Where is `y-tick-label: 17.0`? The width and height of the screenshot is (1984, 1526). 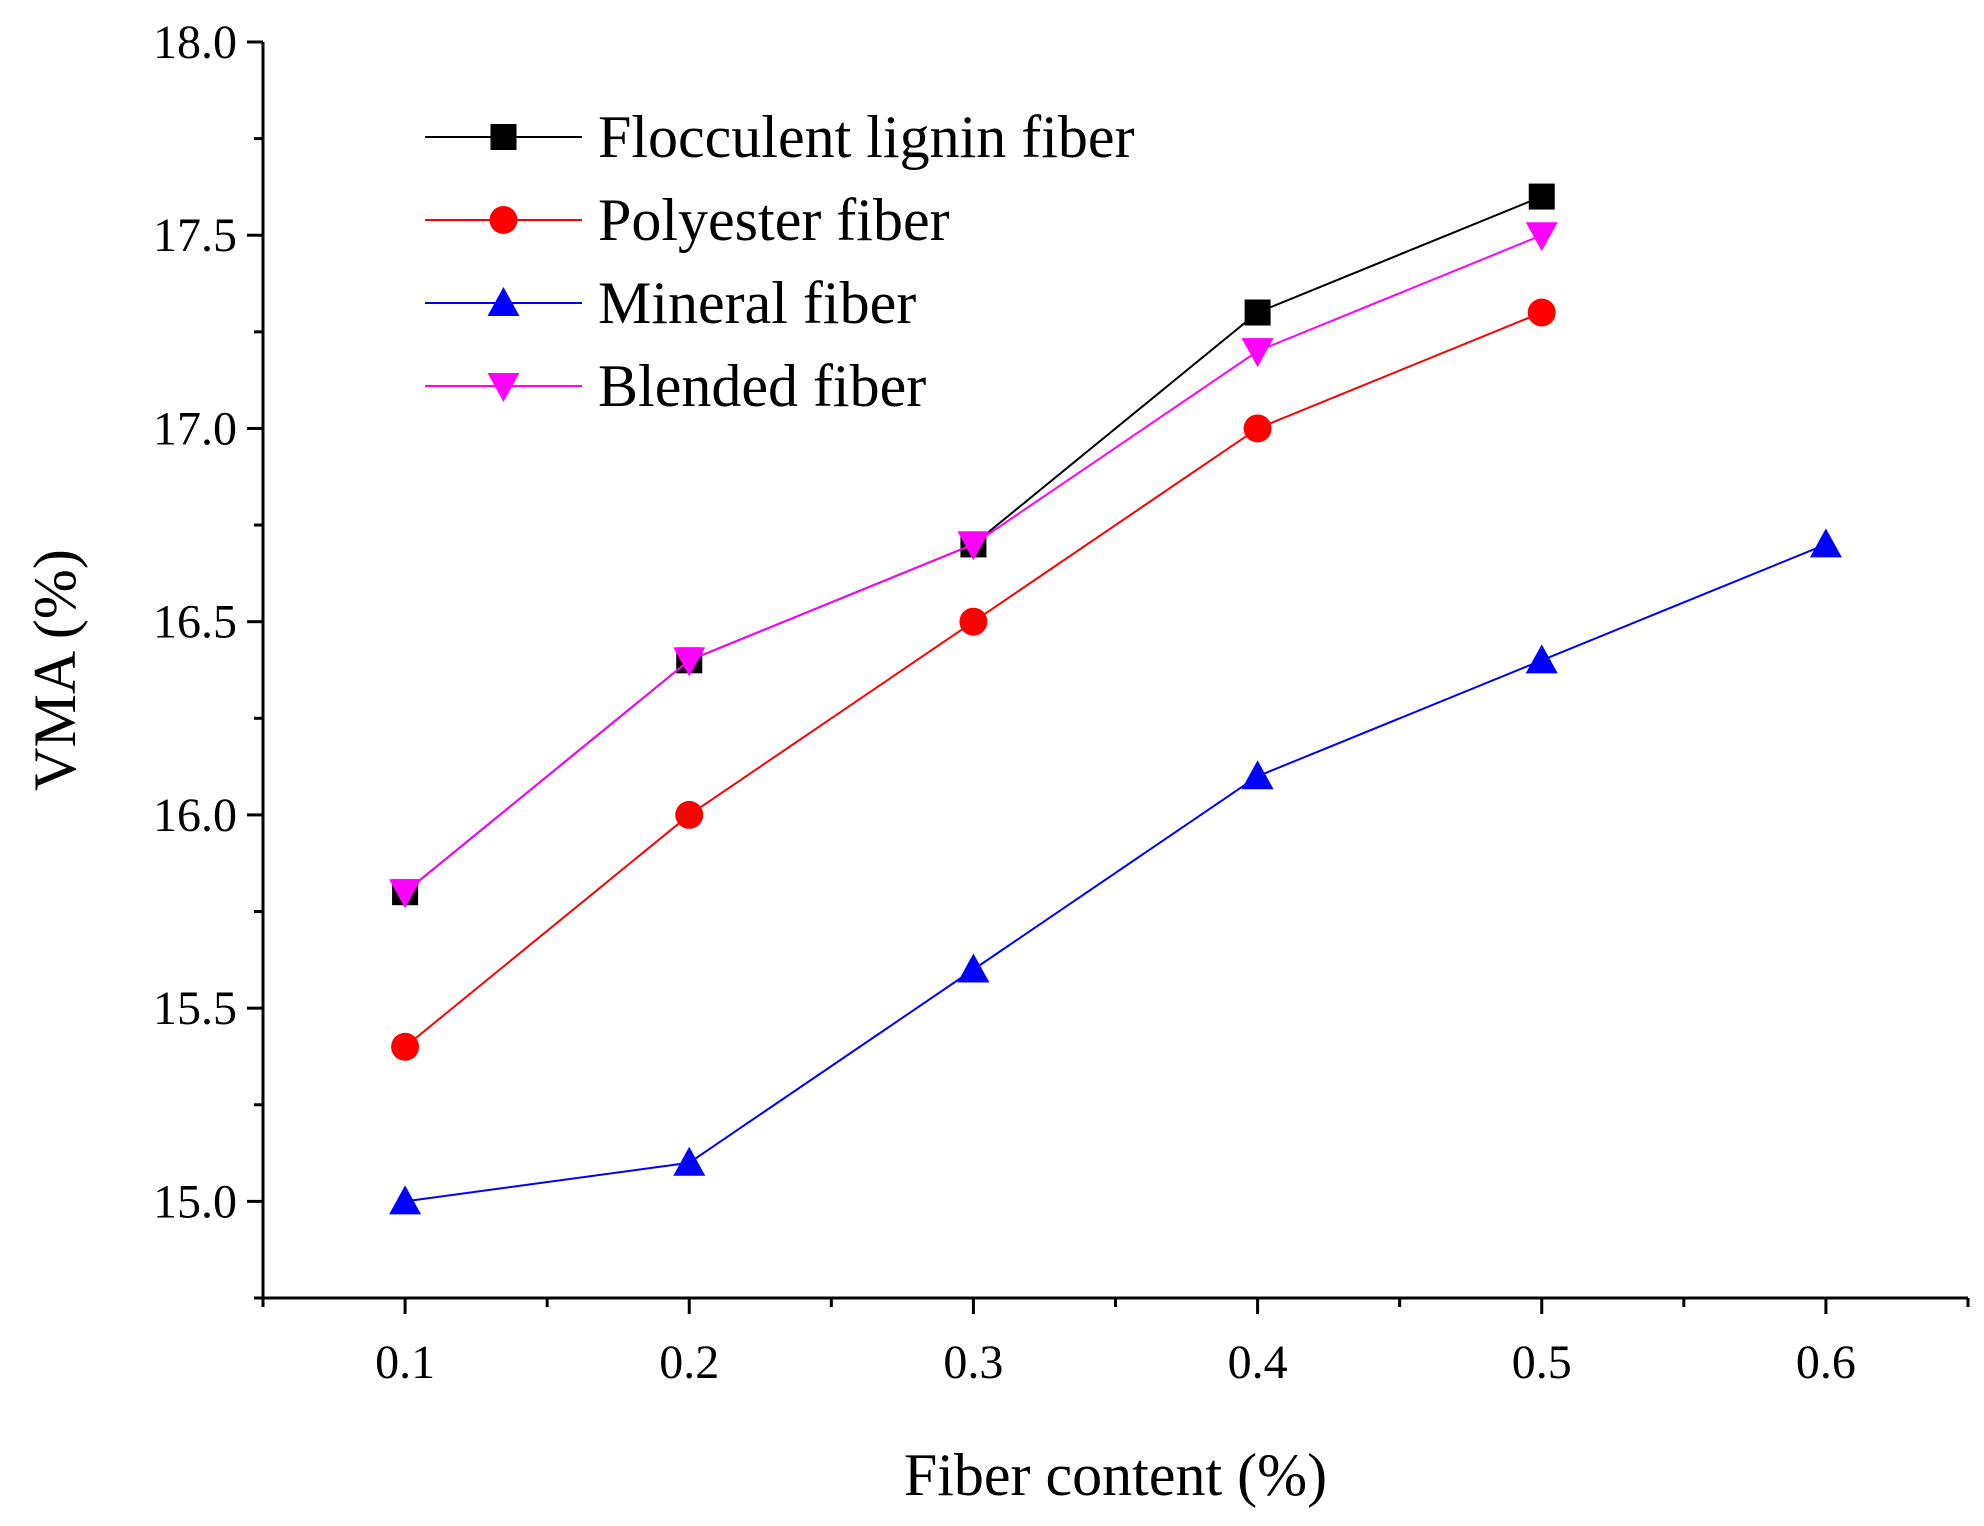 y-tick-label: 17.0 is located at coordinates (195, 428).